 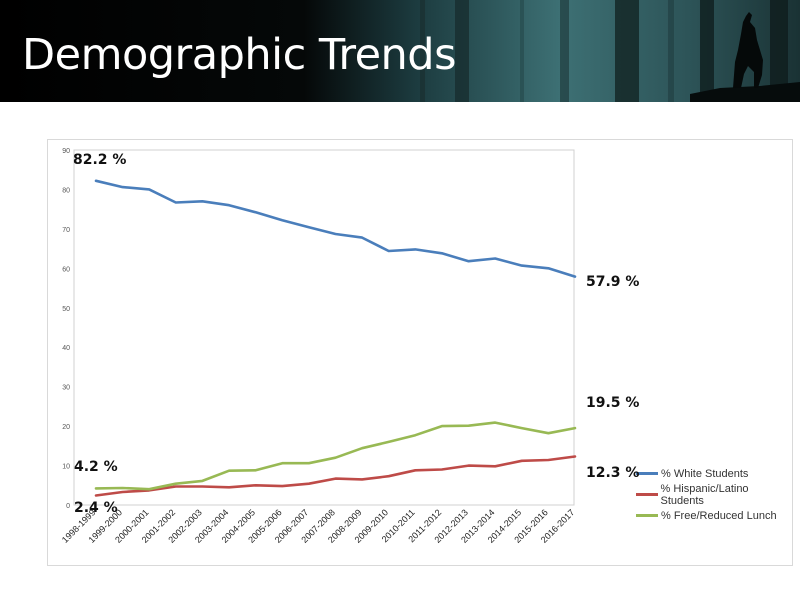 What do you see at coordinates (66, 309) in the screenshot?
I see `y-tick-label: 50` at bounding box center [66, 309].